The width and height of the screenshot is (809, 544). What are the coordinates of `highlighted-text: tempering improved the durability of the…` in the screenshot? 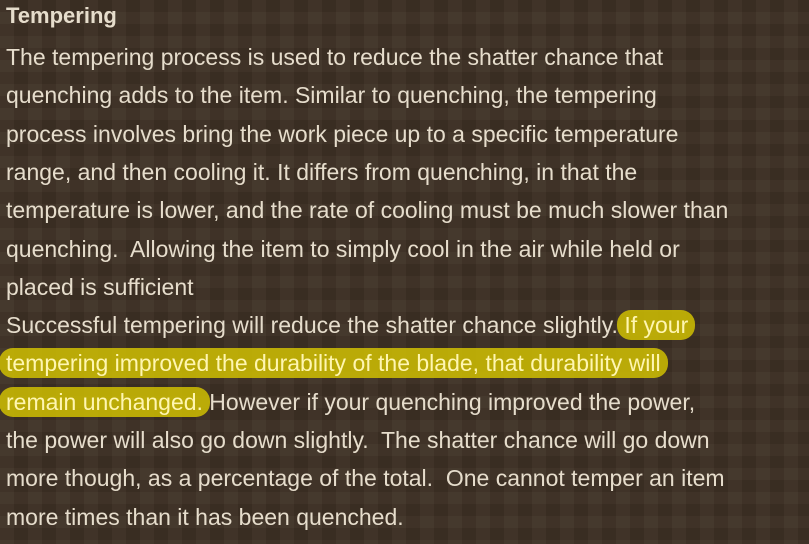 It's located at (334, 363).